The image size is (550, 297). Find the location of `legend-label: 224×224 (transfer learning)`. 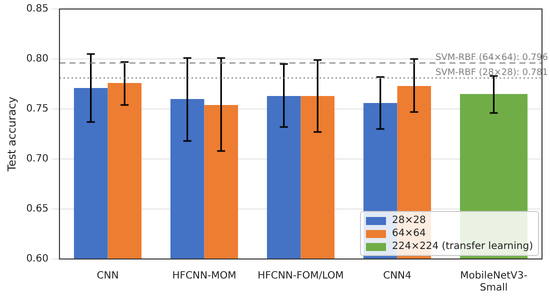

legend-label: 224×224 (transfer learning) is located at coordinates (463, 246).